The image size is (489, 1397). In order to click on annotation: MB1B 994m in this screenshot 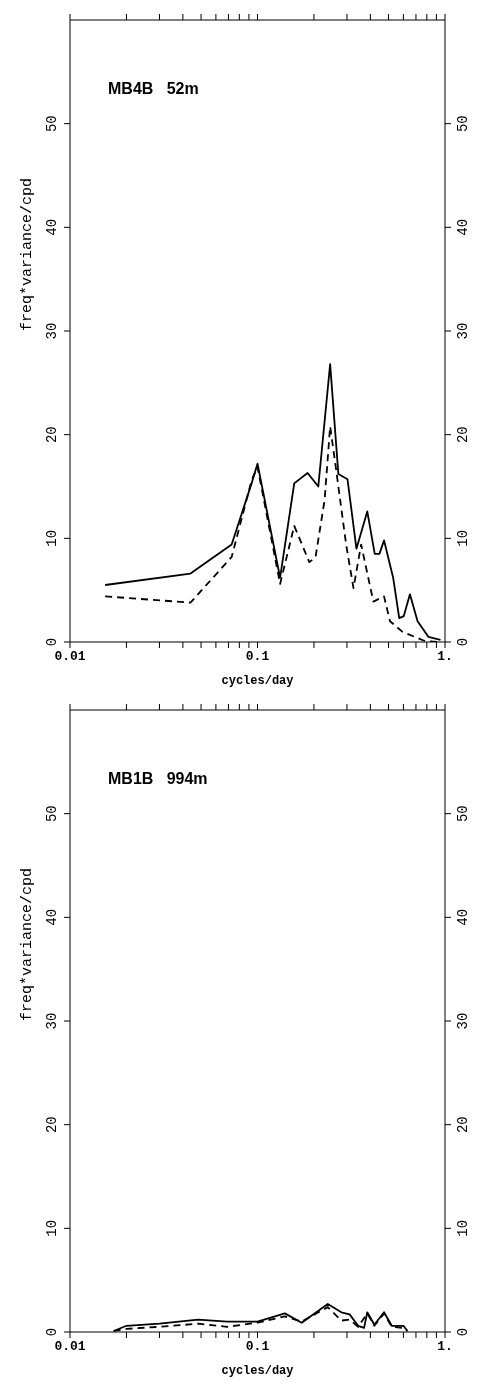, I will do `click(158, 779)`.